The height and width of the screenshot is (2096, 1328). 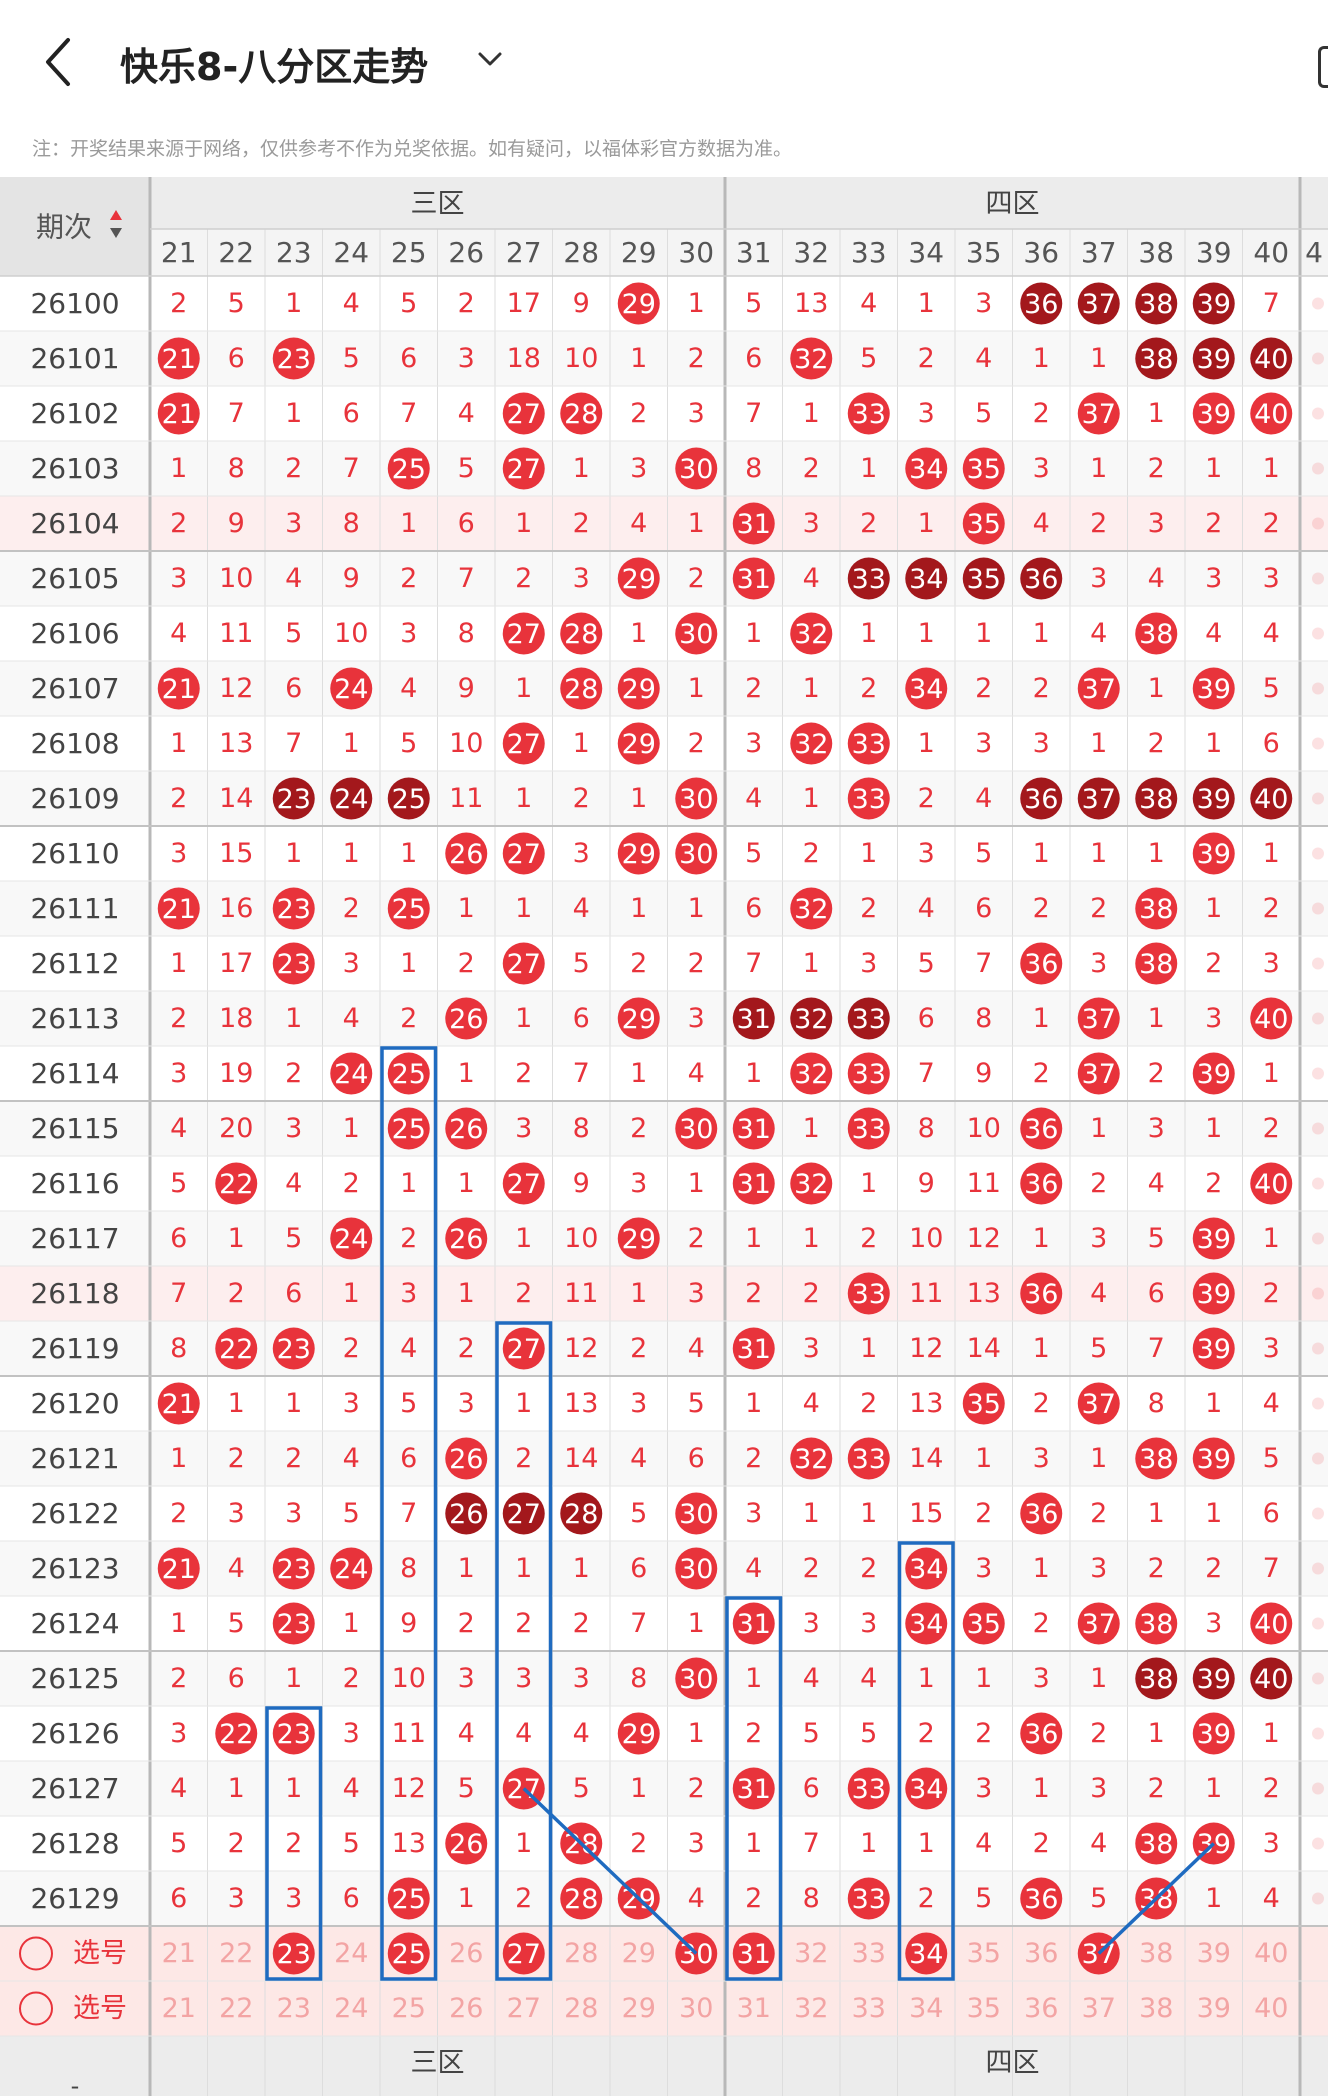 I want to click on drawn-ball-number: 21, so click(x=179, y=1404).